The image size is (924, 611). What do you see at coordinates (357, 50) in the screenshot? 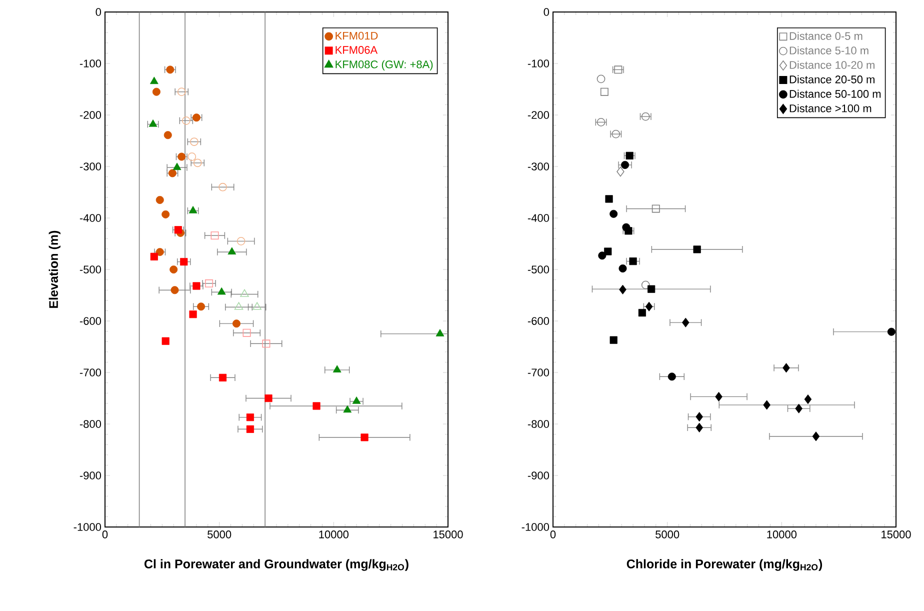
I see `legend-label: KFM06A` at bounding box center [357, 50].